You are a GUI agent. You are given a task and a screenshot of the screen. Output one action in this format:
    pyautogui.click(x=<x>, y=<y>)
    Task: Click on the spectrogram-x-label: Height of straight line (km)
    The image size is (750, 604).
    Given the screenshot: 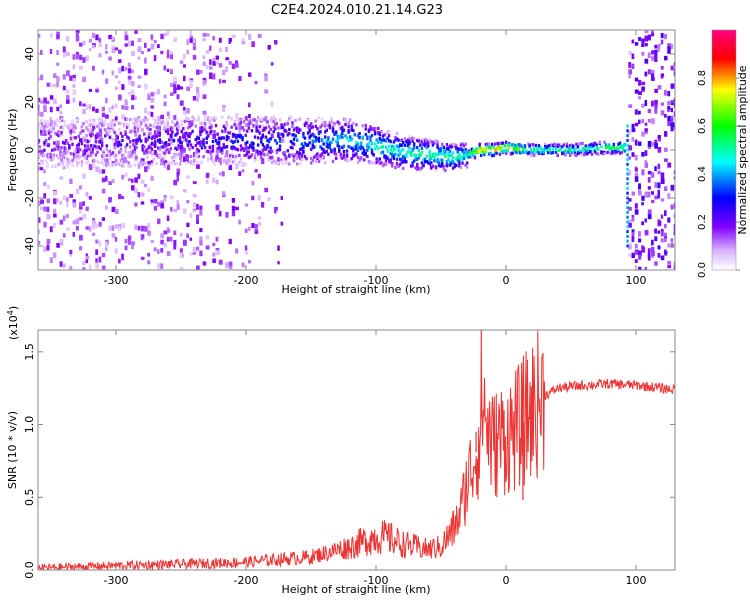 What is the action you would take?
    pyautogui.click(x=355, y=289)
    